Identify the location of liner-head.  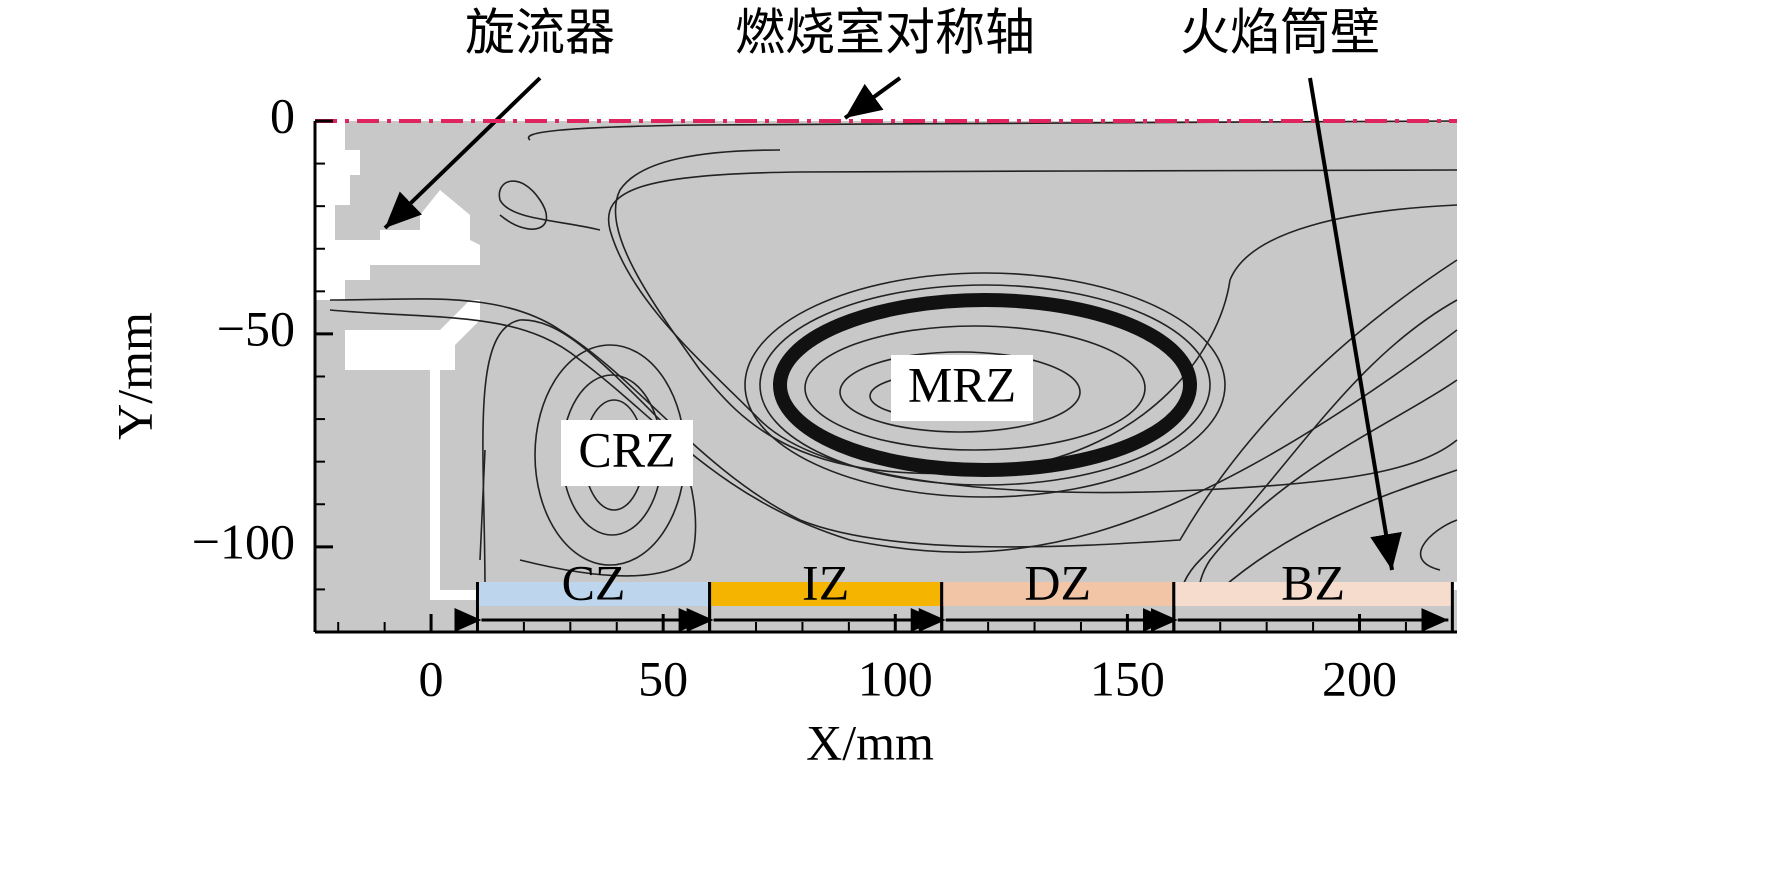
(412, 450).